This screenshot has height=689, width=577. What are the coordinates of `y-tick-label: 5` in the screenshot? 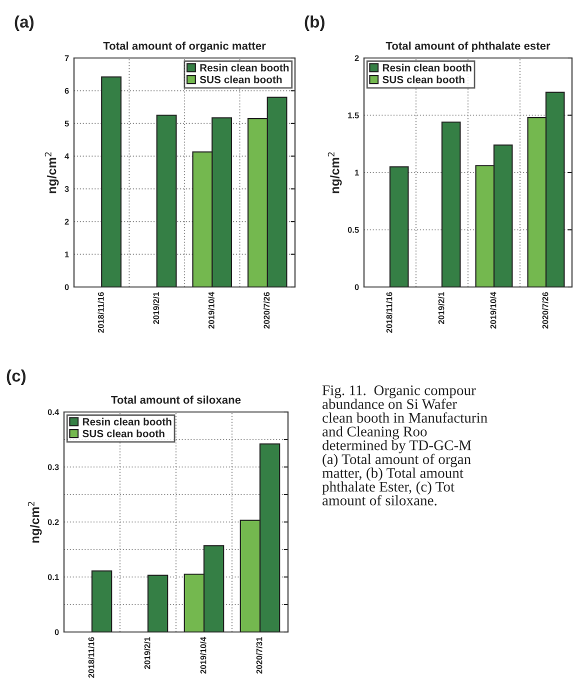 It's located at (66, 123).